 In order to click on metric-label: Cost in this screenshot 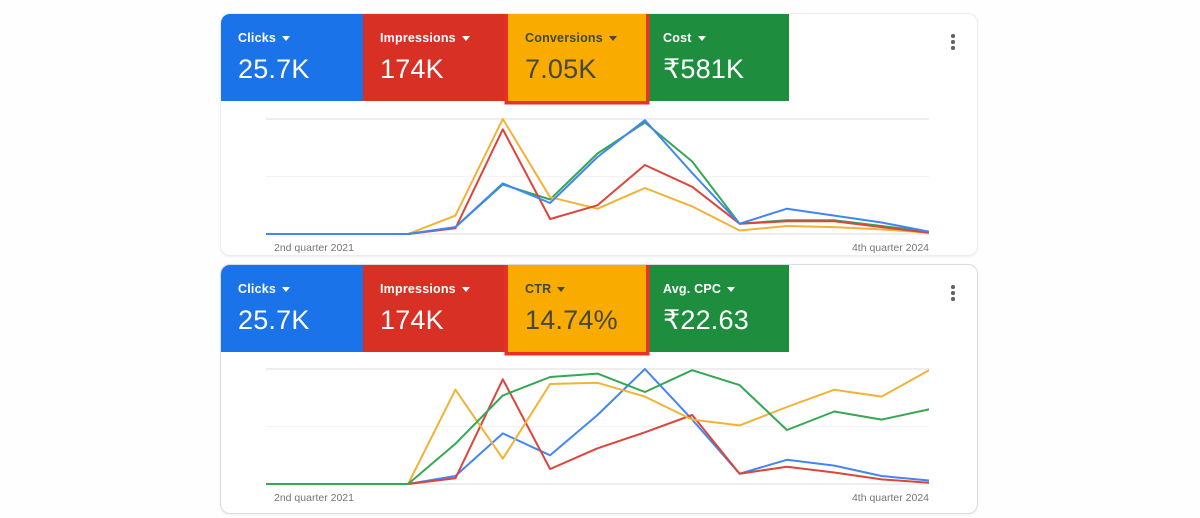, I will do `click(677, 38)`.